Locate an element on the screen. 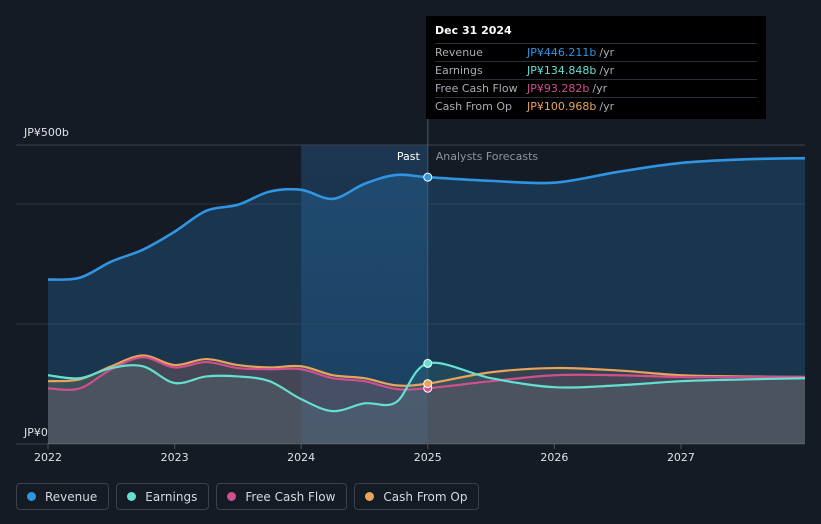  forecast-label: Analysts Forecasts is located at coordinates (487, 156).